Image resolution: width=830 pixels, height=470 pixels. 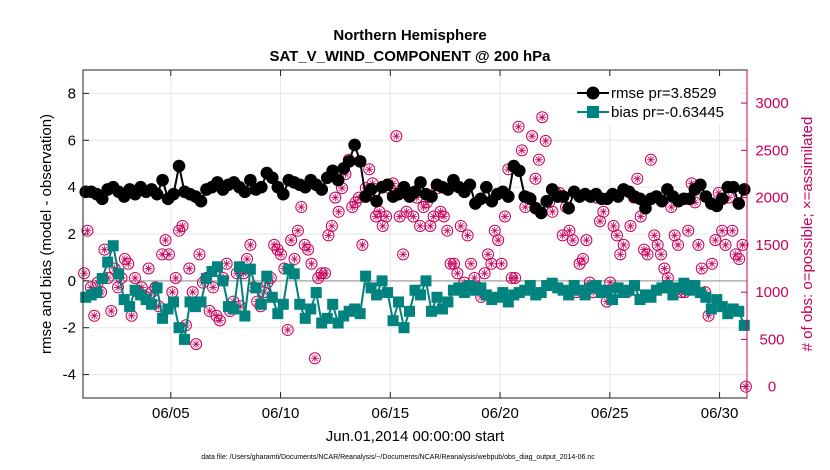 What do you see at coordinates (663, 93) in the screenshot?
I see `legend-rmse-label: rmse pr=3.8529` at bounding box center [663, 93].